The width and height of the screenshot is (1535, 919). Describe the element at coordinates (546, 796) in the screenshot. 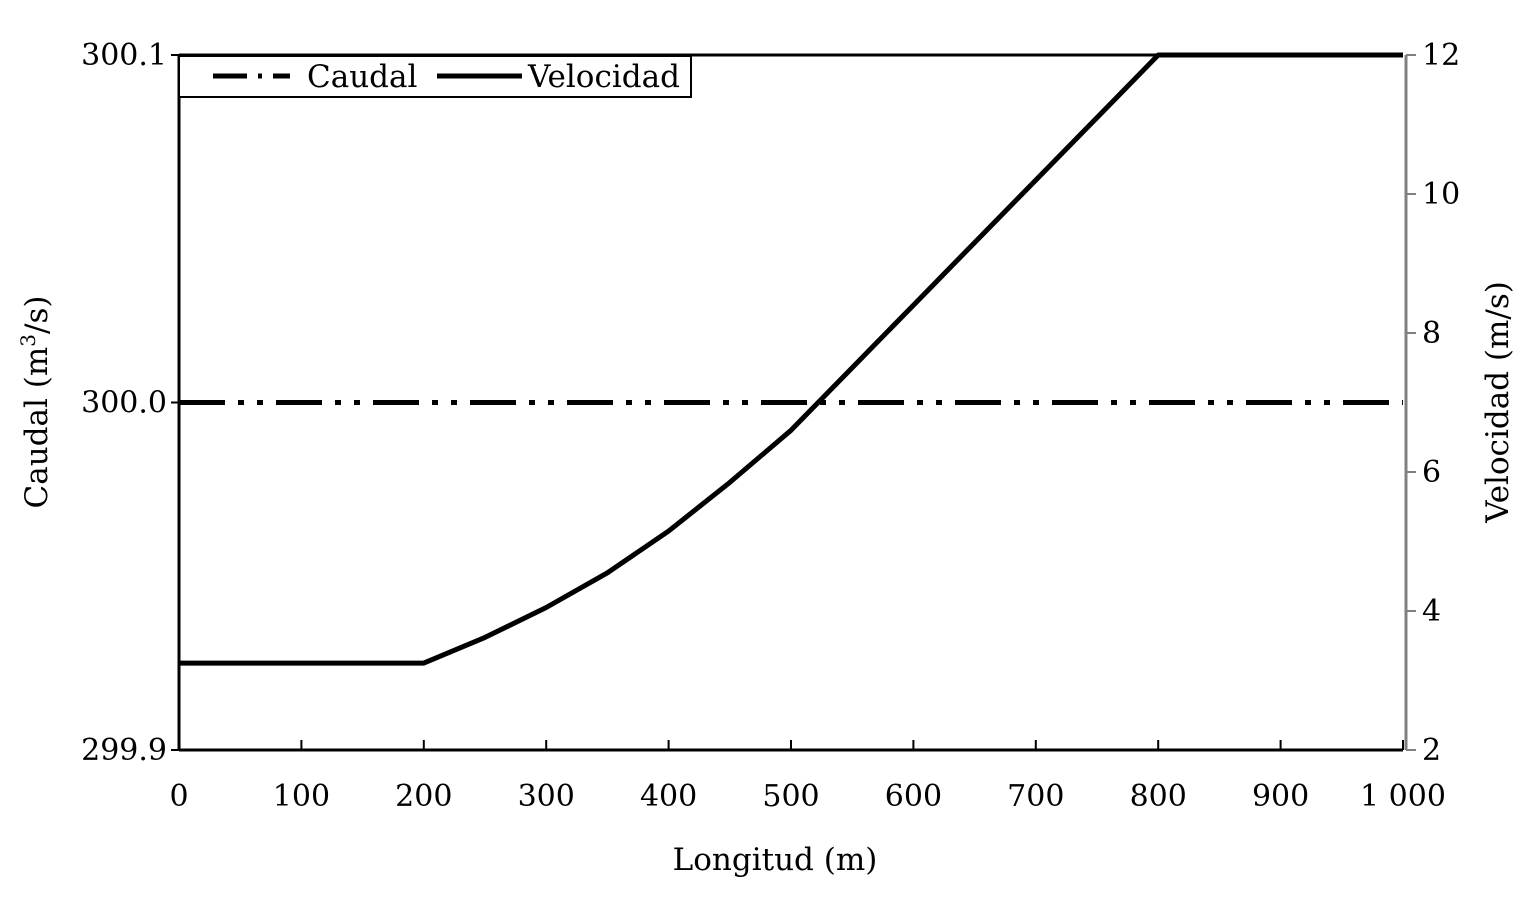

I see `x-tick-label: 300` at that location.